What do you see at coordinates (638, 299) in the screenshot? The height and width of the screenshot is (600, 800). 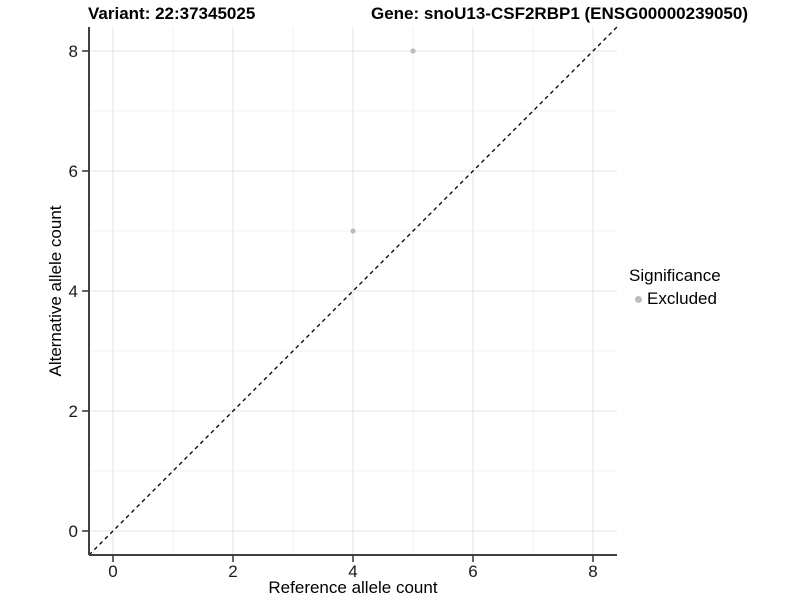 I see `excluded-point-icon` at bounding box center [638, 299].